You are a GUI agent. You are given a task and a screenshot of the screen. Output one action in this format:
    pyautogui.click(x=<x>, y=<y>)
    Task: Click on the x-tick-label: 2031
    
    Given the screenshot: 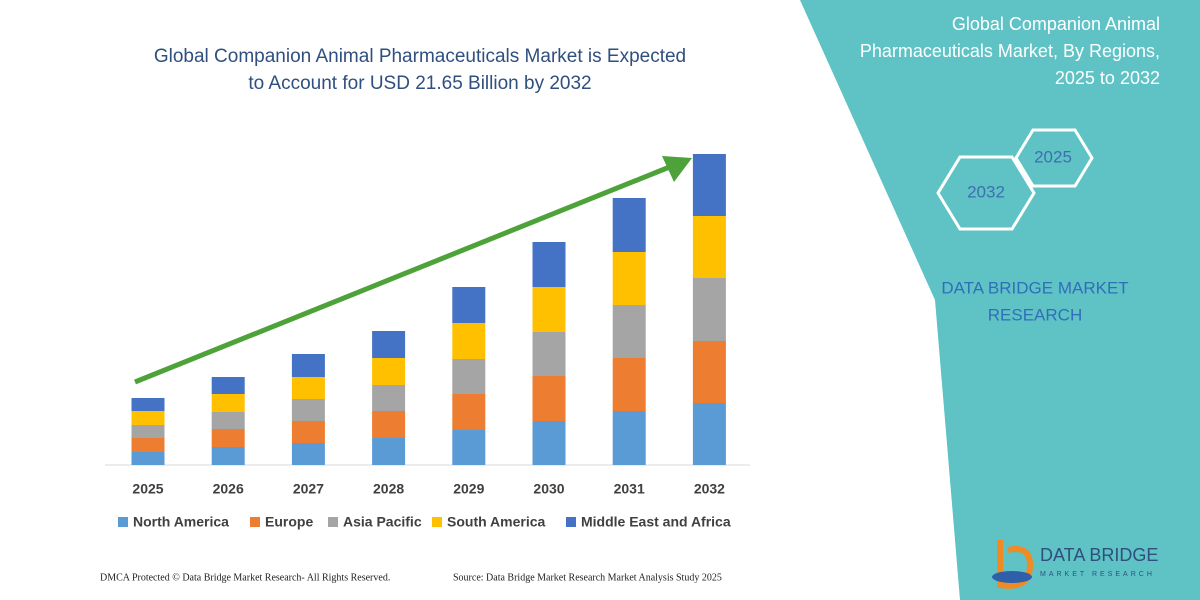 What is the action you would take?
    pyautogui.click(x=629, y=489)
    